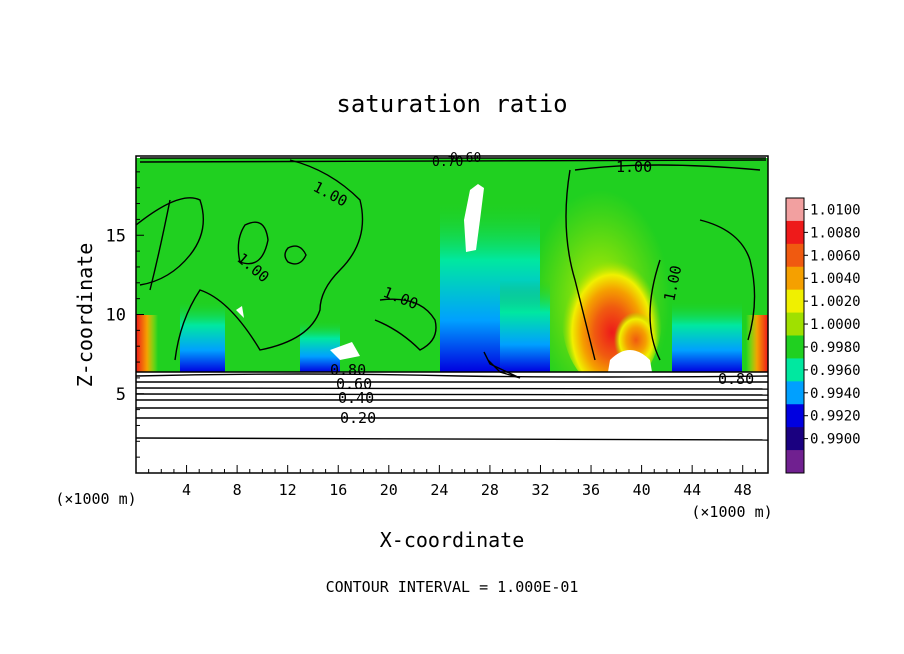 The height and width of the screenshot is (654, 904). I want to click on chart-title: saturation ratio, so click(451, 104).